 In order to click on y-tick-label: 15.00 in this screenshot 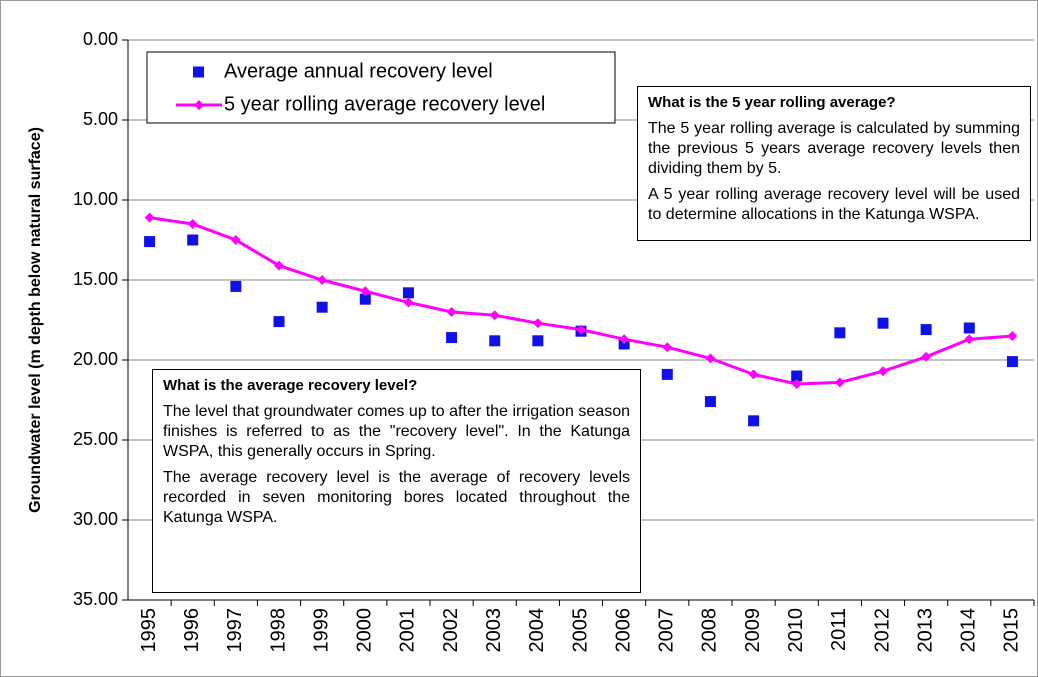, I will do `click(95, 279)`.